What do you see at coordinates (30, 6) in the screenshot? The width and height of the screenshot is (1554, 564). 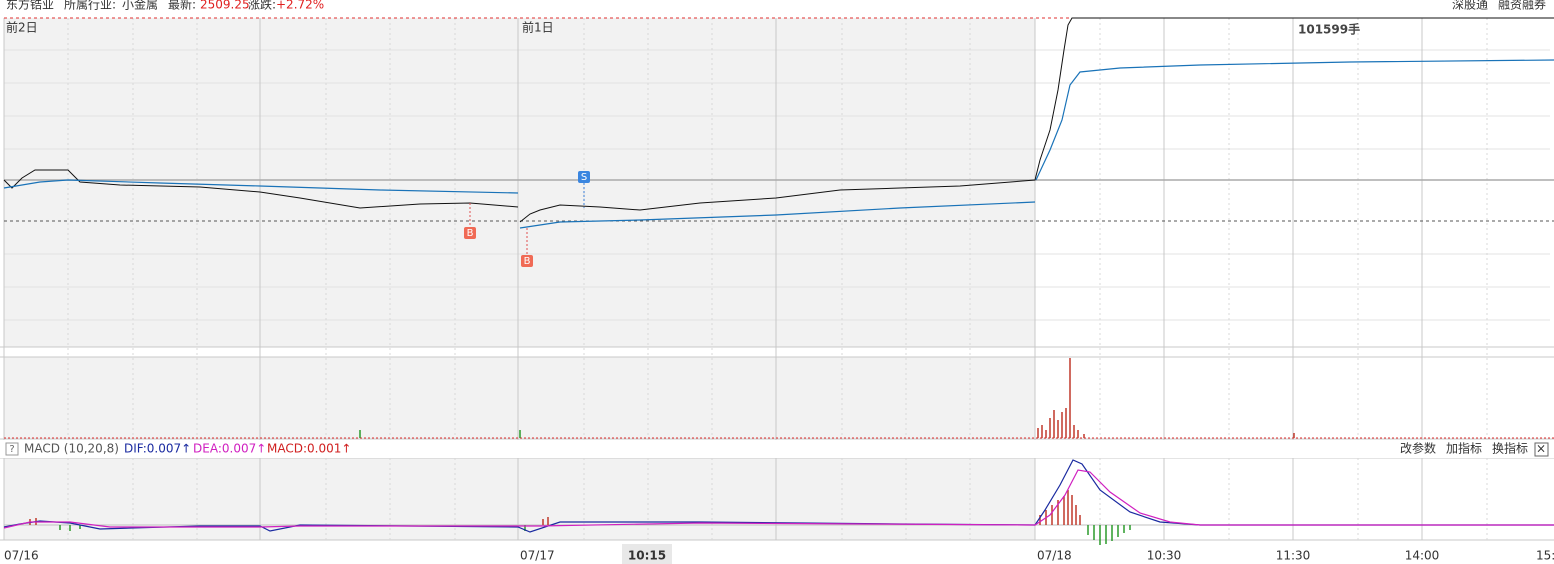 I see `stock-name: 东方锆业` at bounding box center [30, 6].